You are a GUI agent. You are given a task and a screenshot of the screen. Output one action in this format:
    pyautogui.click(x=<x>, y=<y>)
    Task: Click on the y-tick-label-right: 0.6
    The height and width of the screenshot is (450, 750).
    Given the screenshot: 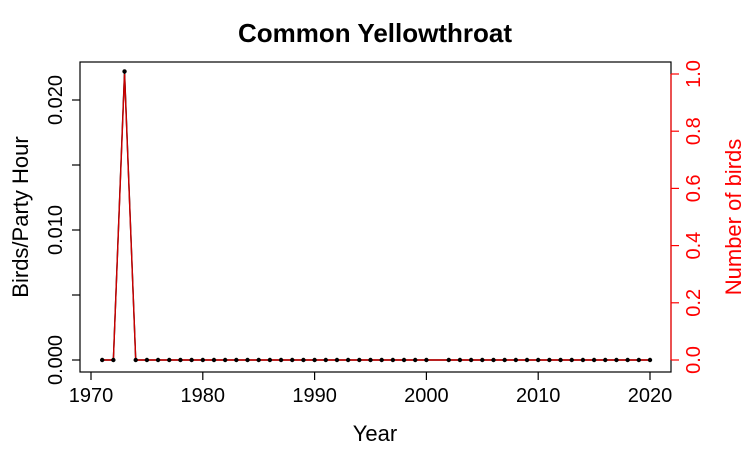 What is the action you would take?
    pyautogui.click(x=694, y=188)
    